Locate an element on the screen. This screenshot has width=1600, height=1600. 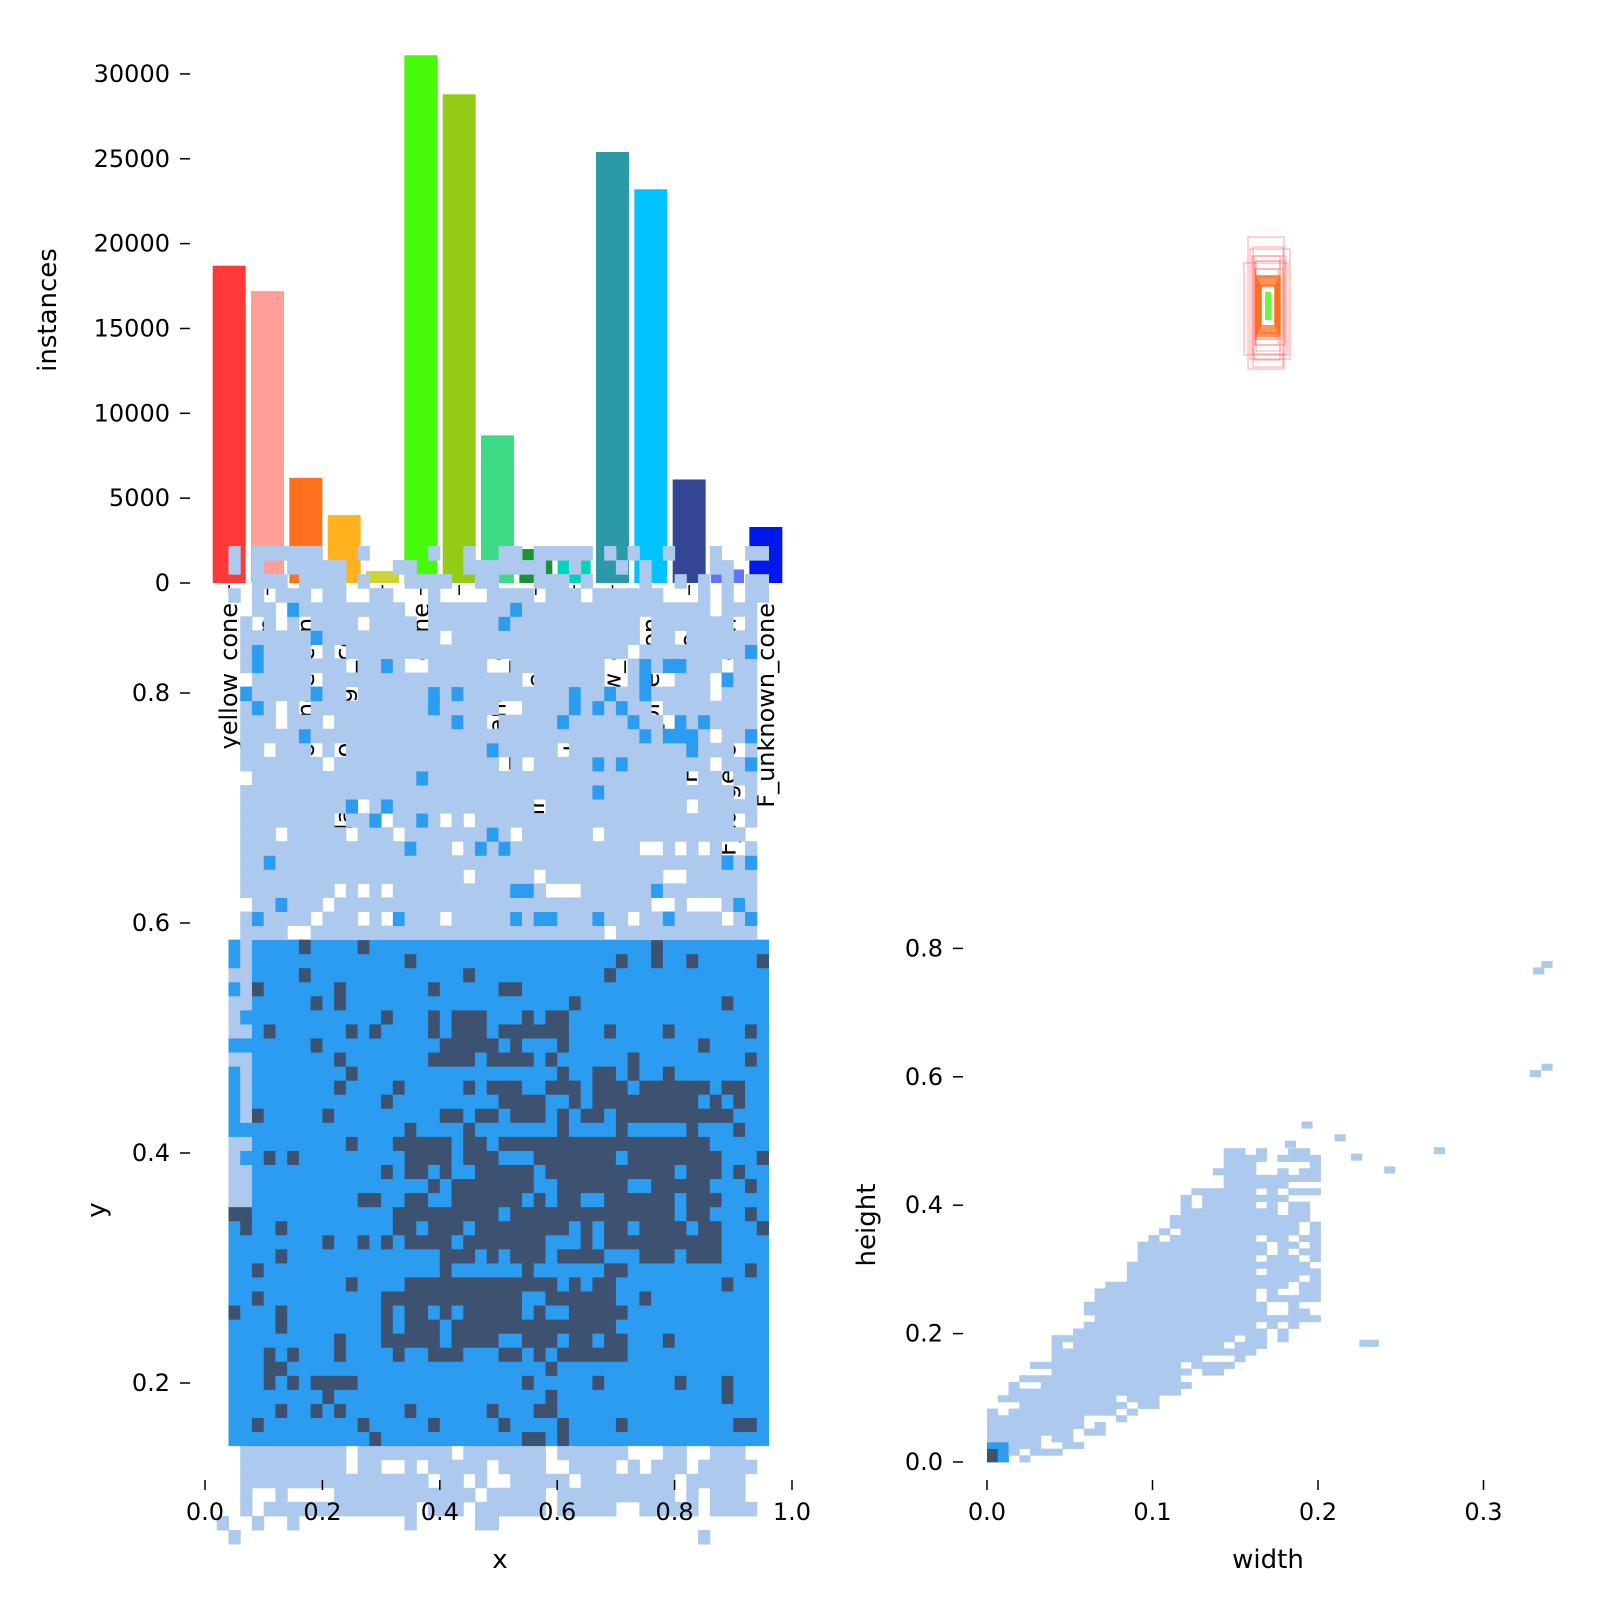
wh-x-tick-label: 0.2 is located at coordinates (1318, 1512).